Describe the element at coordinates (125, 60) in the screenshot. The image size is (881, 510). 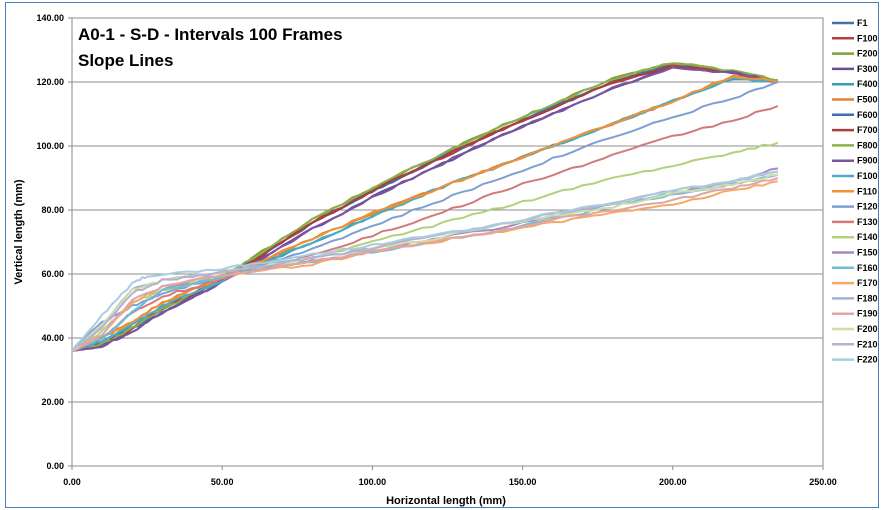
I see `chart-subtitle: Slope Lines` at that location.